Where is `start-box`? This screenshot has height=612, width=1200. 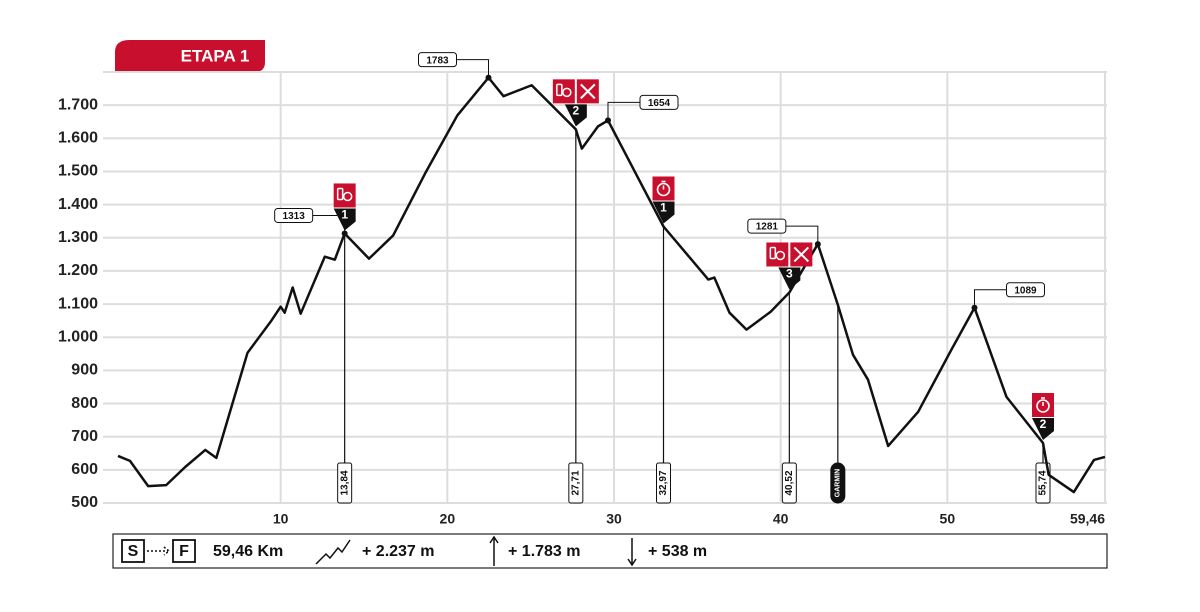 start-box is located at coordinates (133, 551).